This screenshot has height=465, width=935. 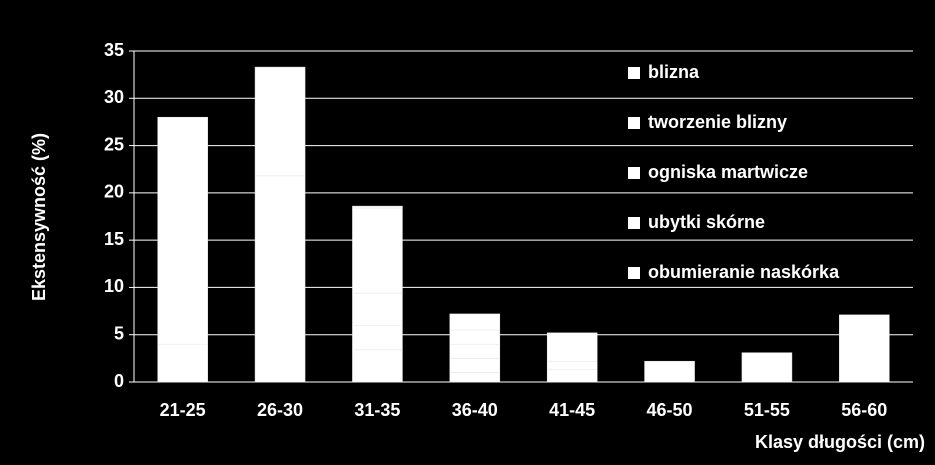 What do you see at coordinates (767, 410) in the screenshot?
I see `x-tick-label: 51-55` at bounding box center [767, 410].